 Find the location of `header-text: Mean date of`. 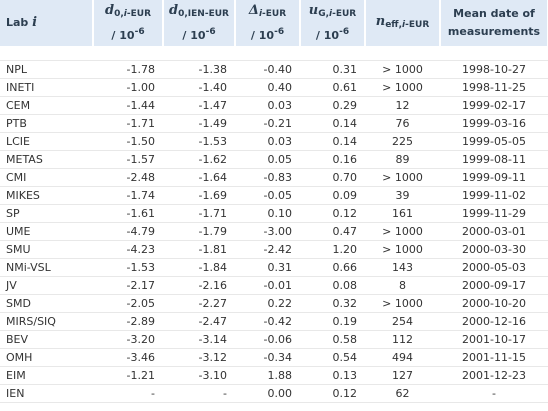

header-text: Mean date of is located at coordinates (494, 13).